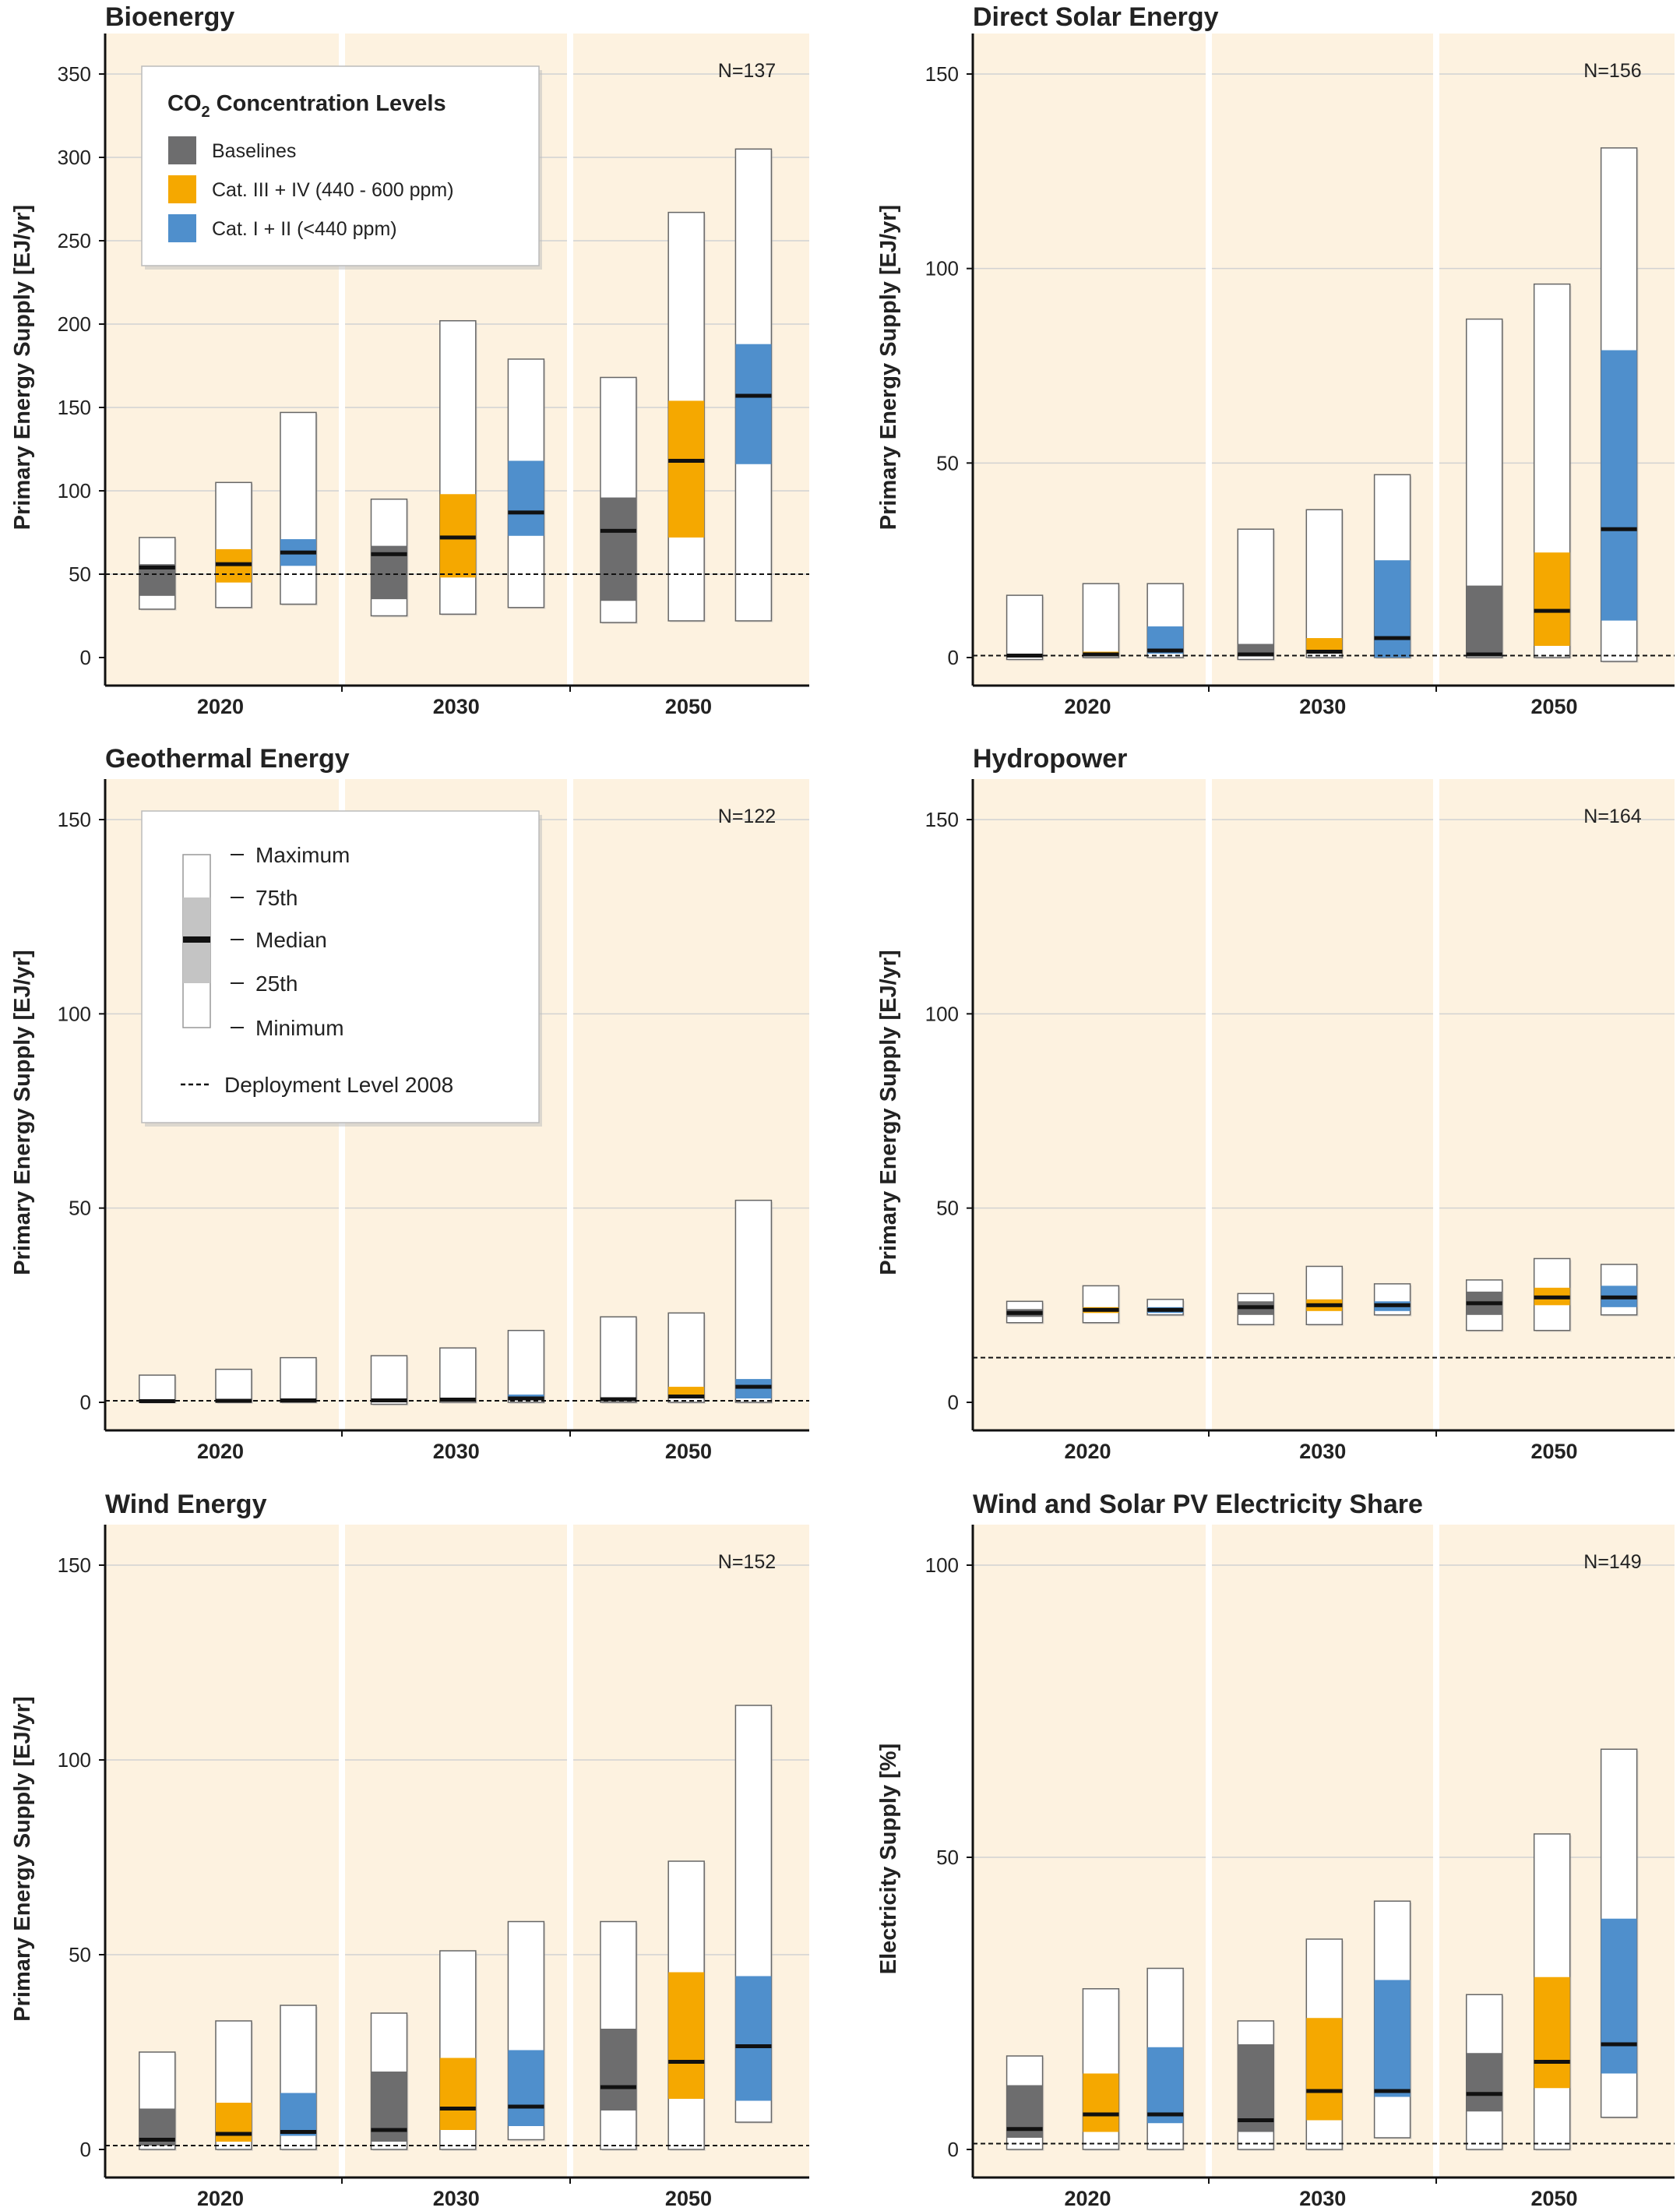 Image resolution: width=1680 pixels, height=2211 pixels. What do you see at coordinates (889, 1860) in the screenshot?
I see `y-axis-label: Electricity Supply [%]` at bounding box center [889, 1860].